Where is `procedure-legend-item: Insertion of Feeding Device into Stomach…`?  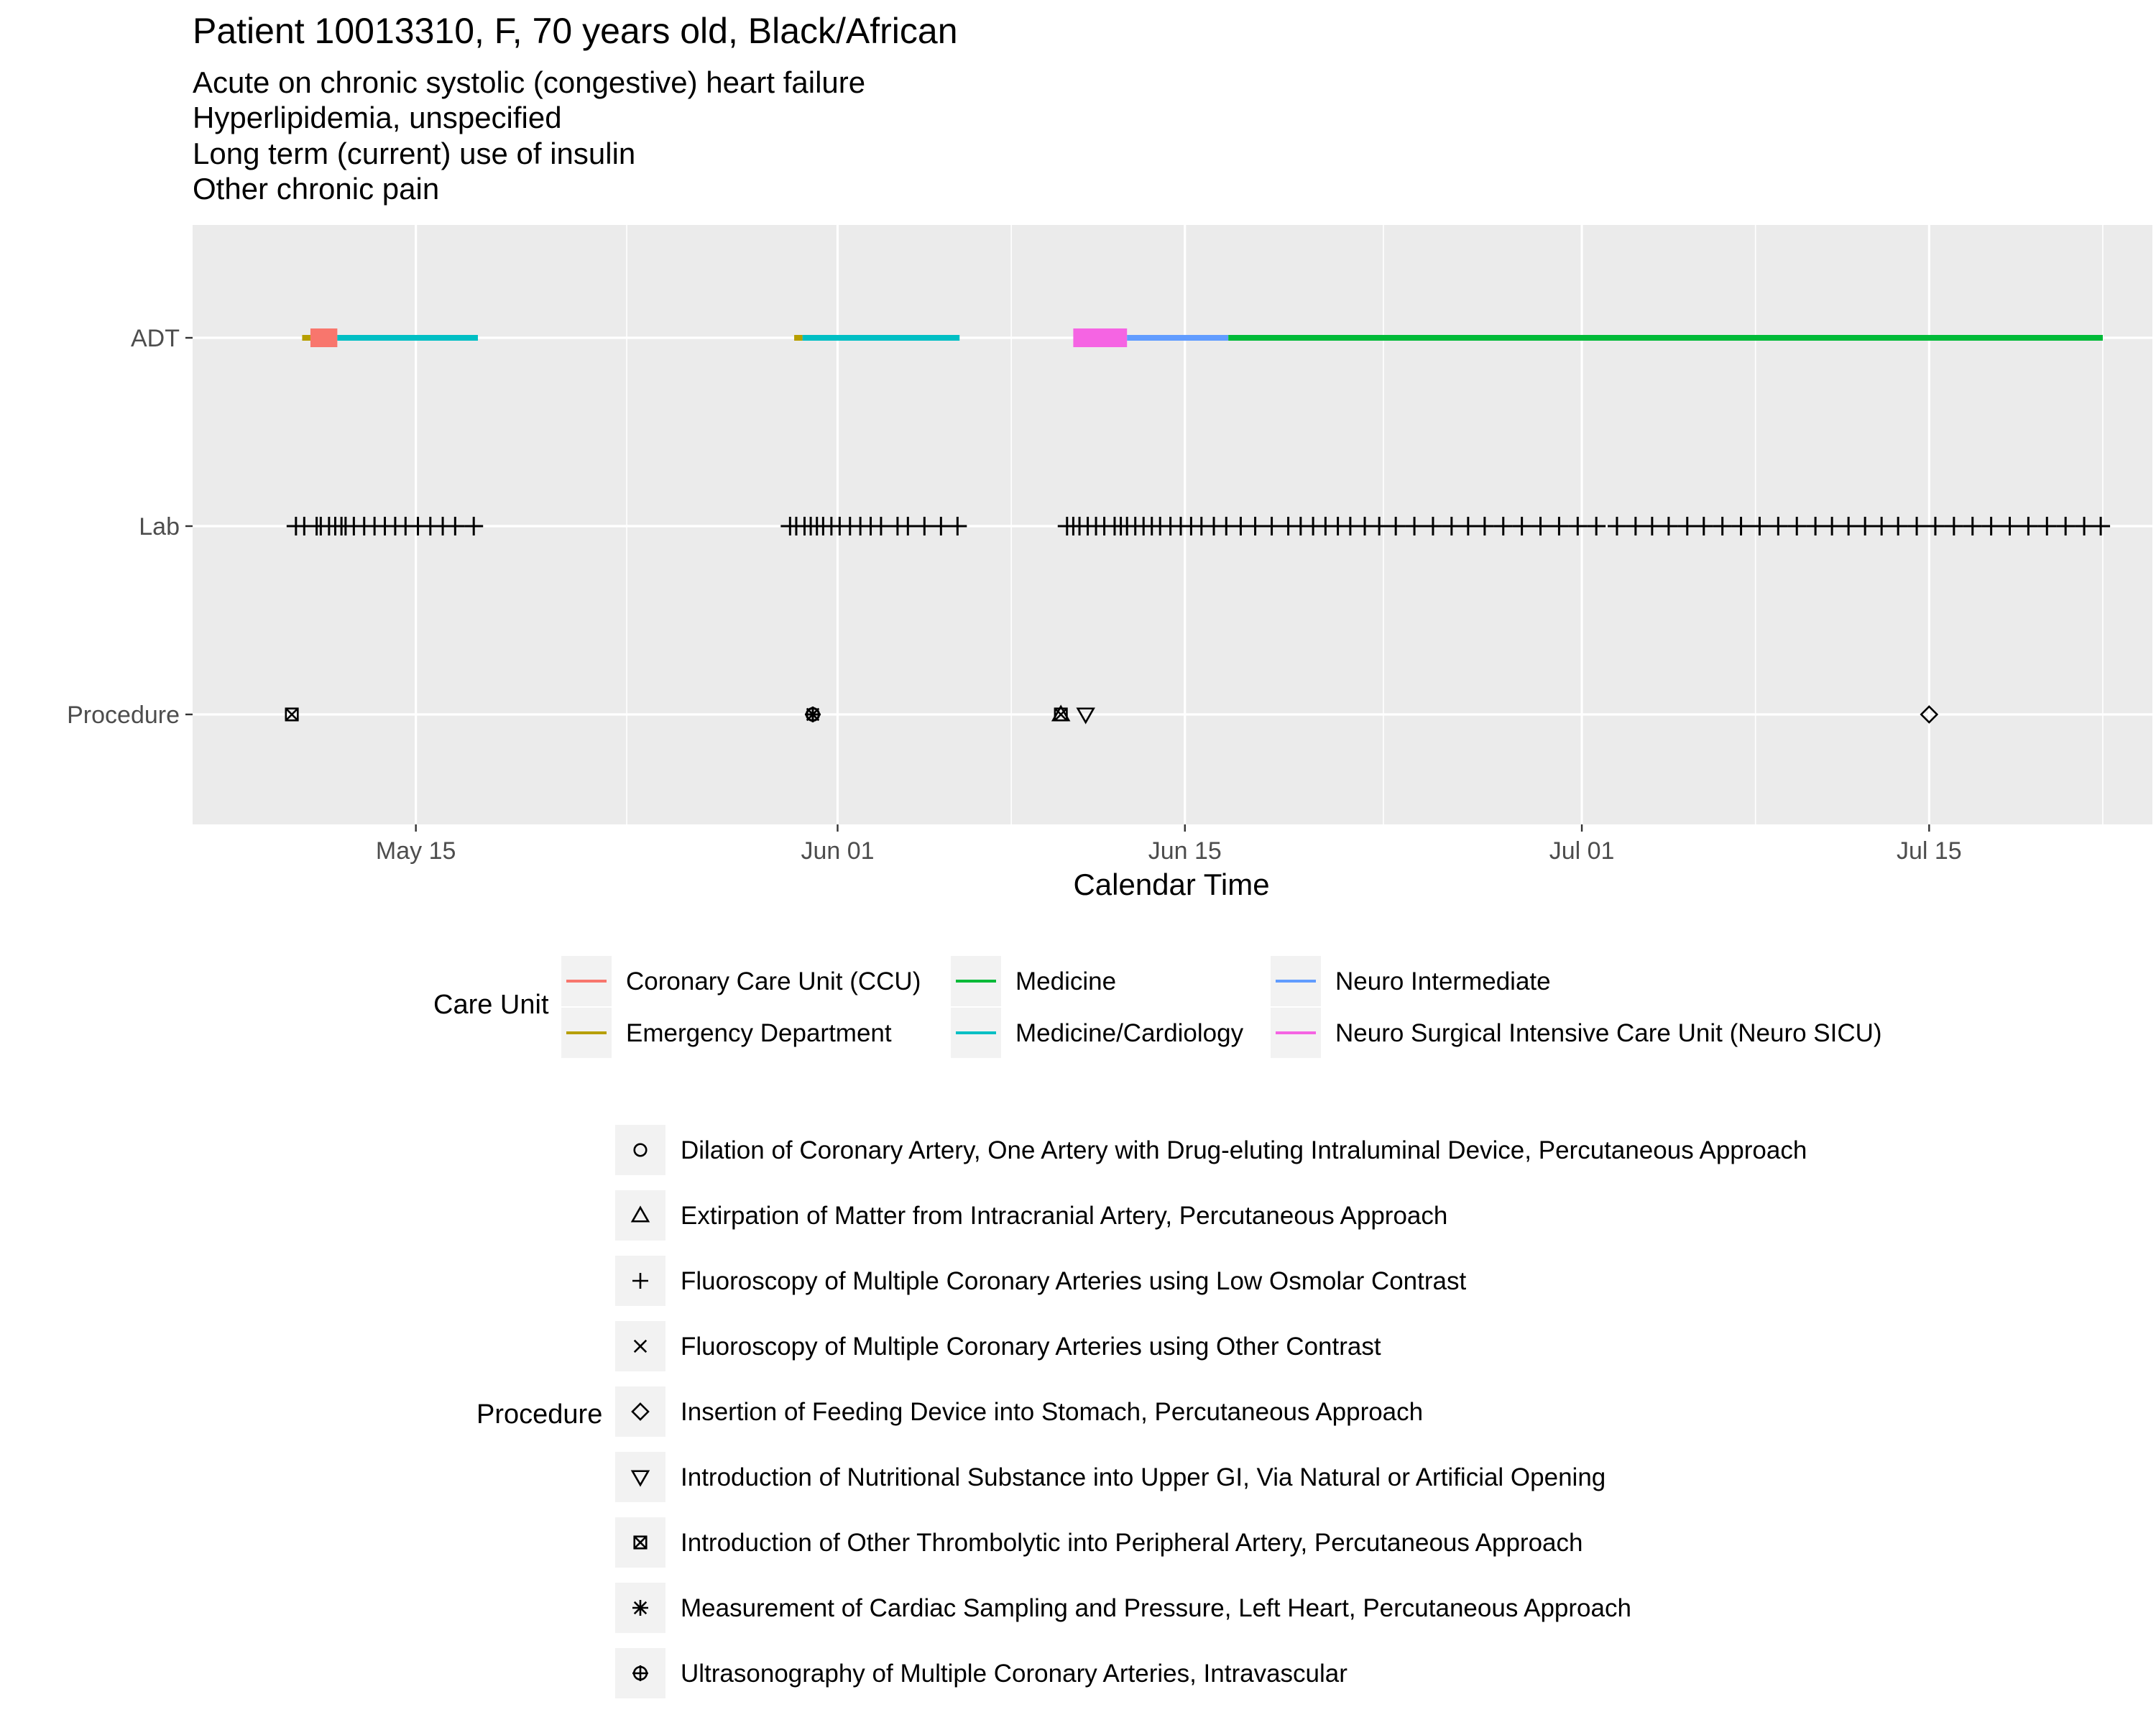 procedure-legend-item: Insertion of Feeding Device into Stomach… is located at coordinates (1019, 1411).